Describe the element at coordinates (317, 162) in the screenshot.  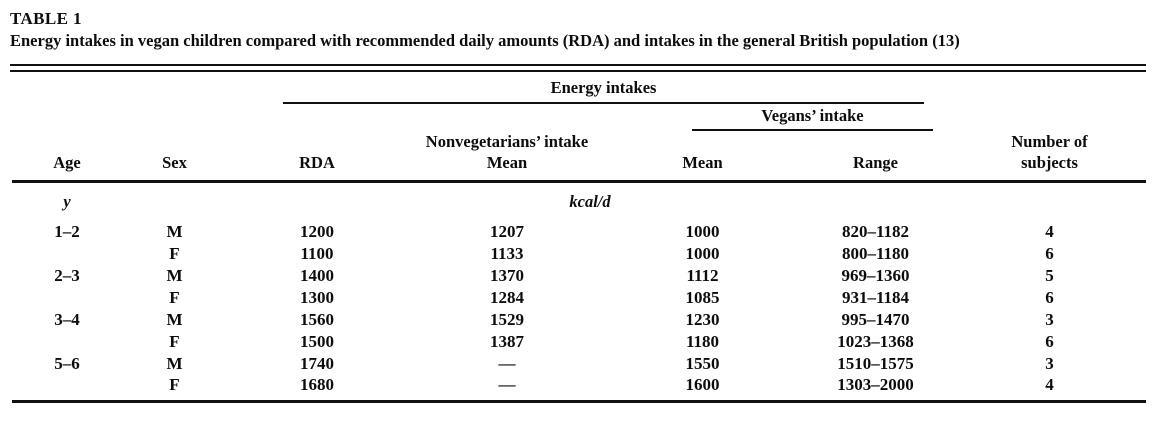
I see `col-header-rda: RDA` at that location.